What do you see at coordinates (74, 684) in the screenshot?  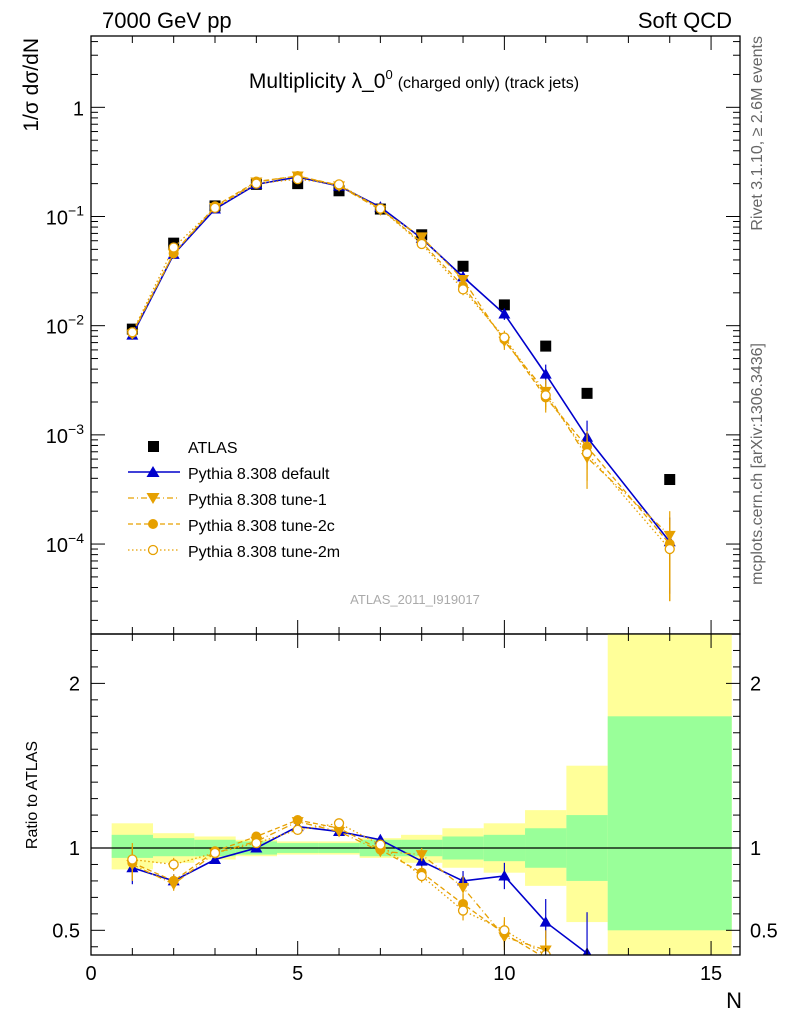 I see `y-tick-label-ratio: 2` at bounding box center [74, 684].